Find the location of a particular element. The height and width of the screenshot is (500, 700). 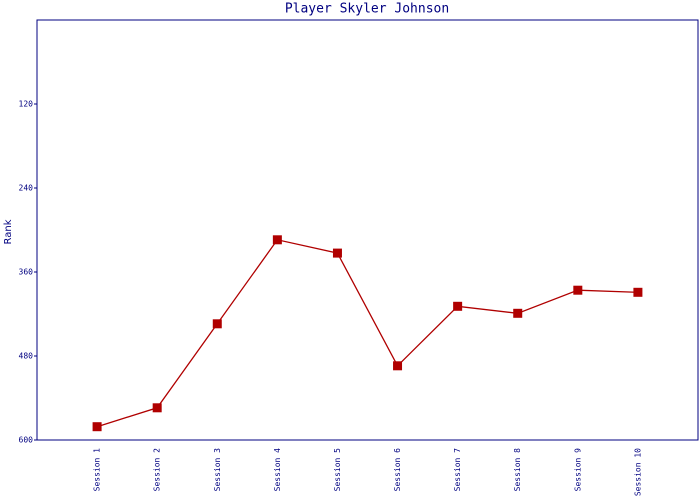

y-tick-label: 600 is located at coordinates (26, 440).